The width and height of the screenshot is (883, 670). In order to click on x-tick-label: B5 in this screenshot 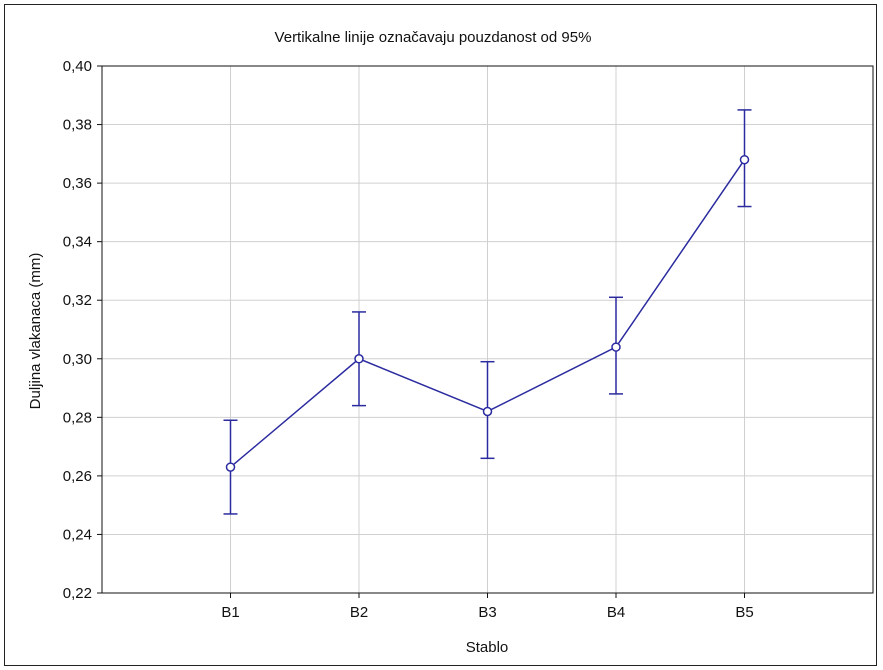, I will do `click(744, 612)`.